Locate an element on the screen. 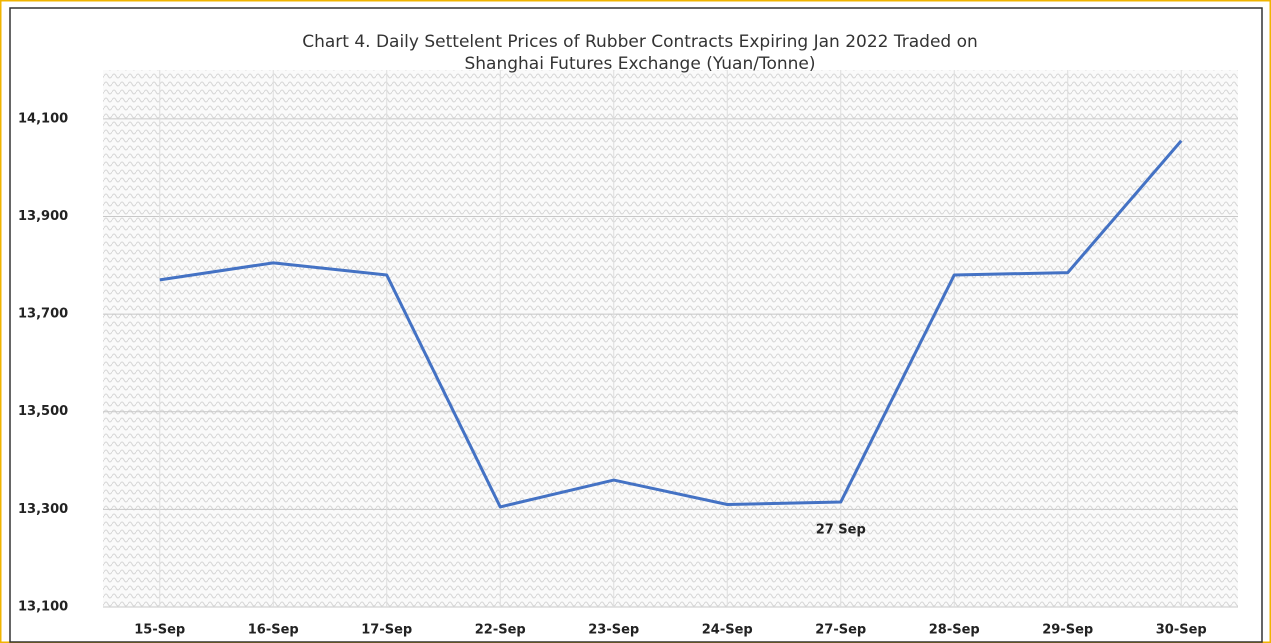 This screenshot has height=643, width=1271. chart-title: Shanghai Futures Exchange (Yuan/Tonne) is located at coordinates (639, 64).